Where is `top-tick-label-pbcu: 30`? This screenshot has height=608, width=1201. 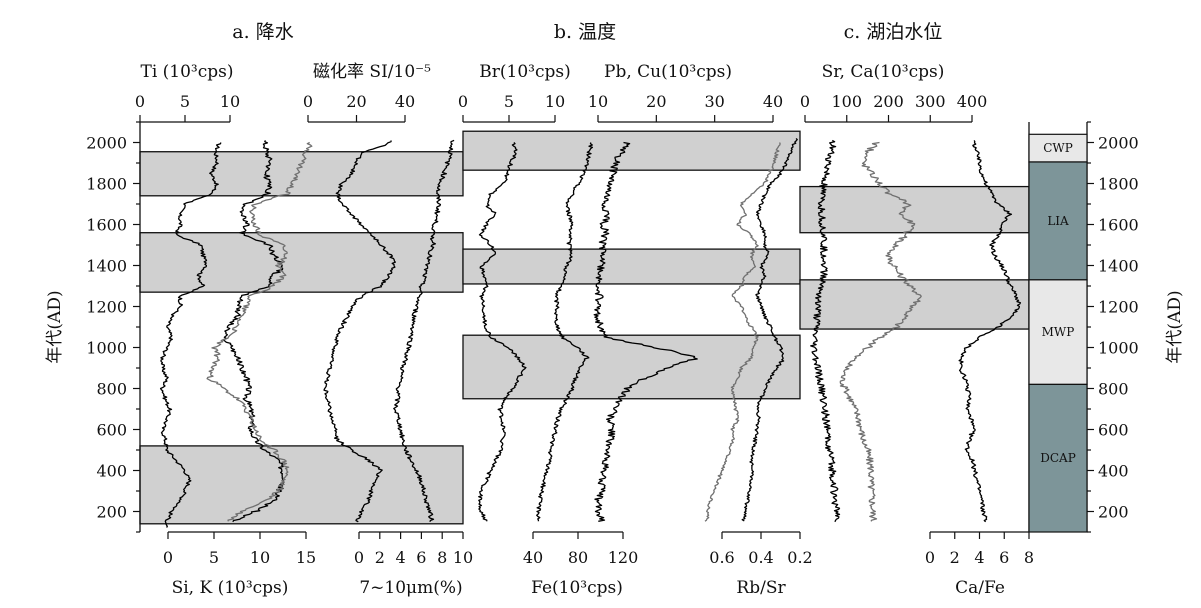
top-tick-label-pbcu: 30 is located at coordinates (714, 101).